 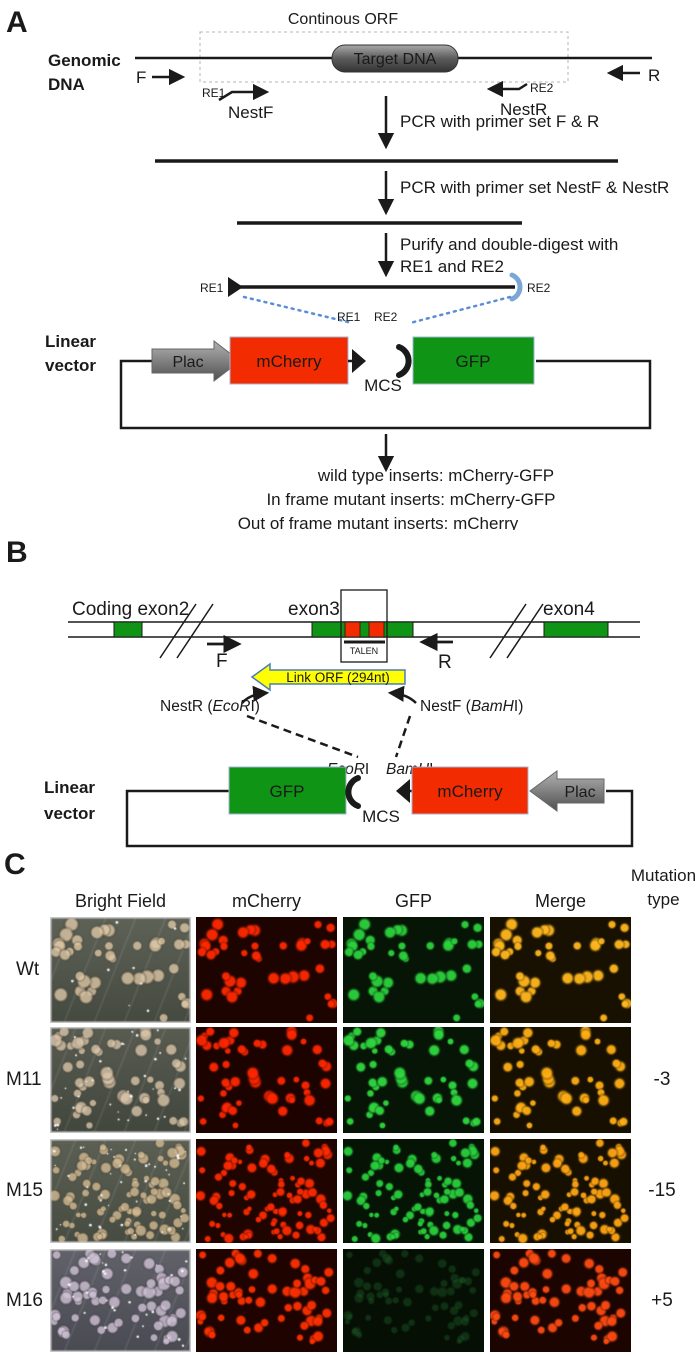 What do you see at coordinates (662, 1079) in the screenshot?
I see `mutation-type-value: -3` at bounding box center [662, 1079].